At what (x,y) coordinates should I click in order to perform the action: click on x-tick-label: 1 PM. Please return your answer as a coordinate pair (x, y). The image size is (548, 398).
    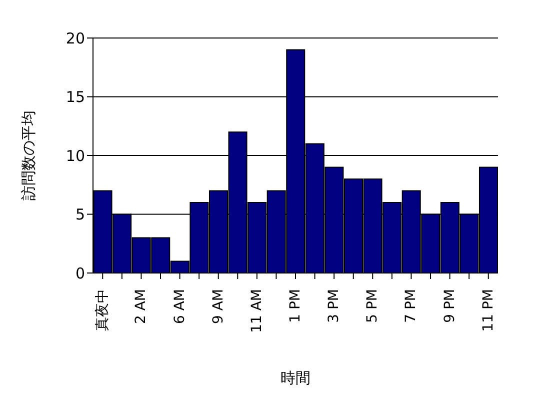
    Looking at the image, I should click on (296, 306).